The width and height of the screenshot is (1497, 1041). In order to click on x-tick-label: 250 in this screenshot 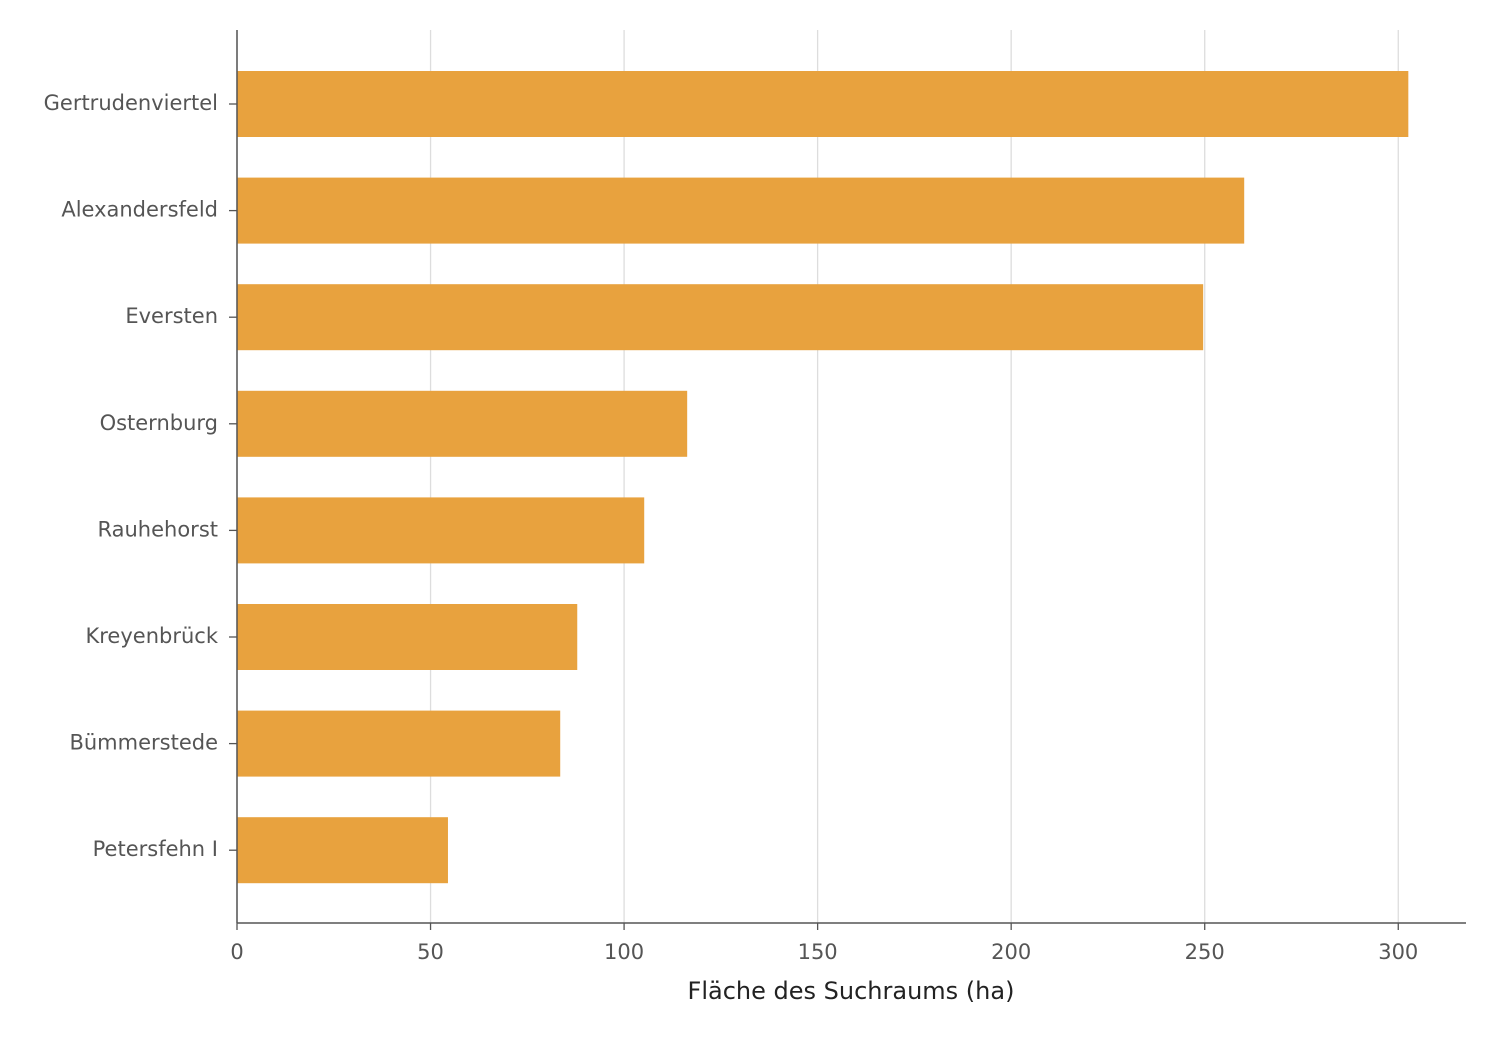, I will do `click(1205, 952)`.